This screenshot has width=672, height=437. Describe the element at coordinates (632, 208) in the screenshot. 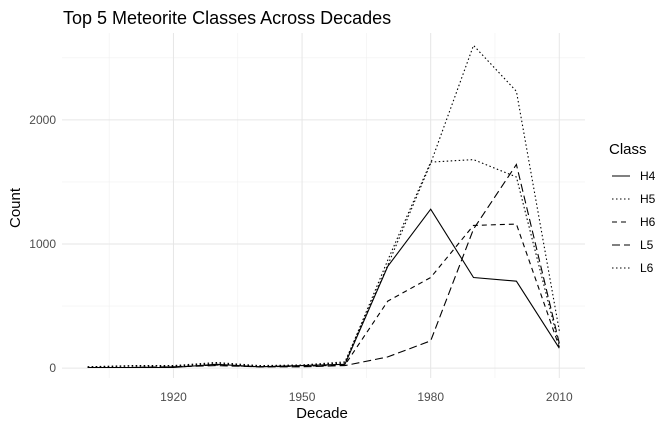

I see `legend: Class H4 H5 H6 L5 L6` at that location.